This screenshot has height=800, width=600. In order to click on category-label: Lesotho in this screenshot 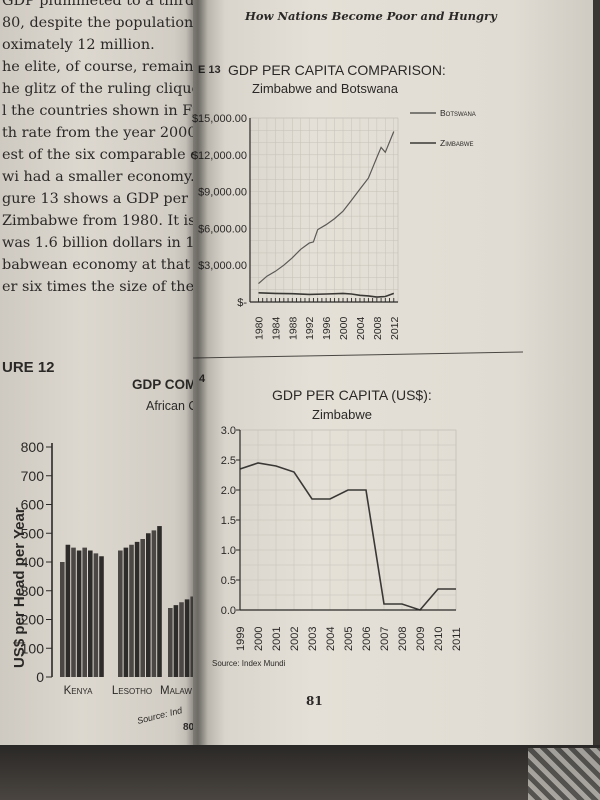, I will do `click(132, 691)`.